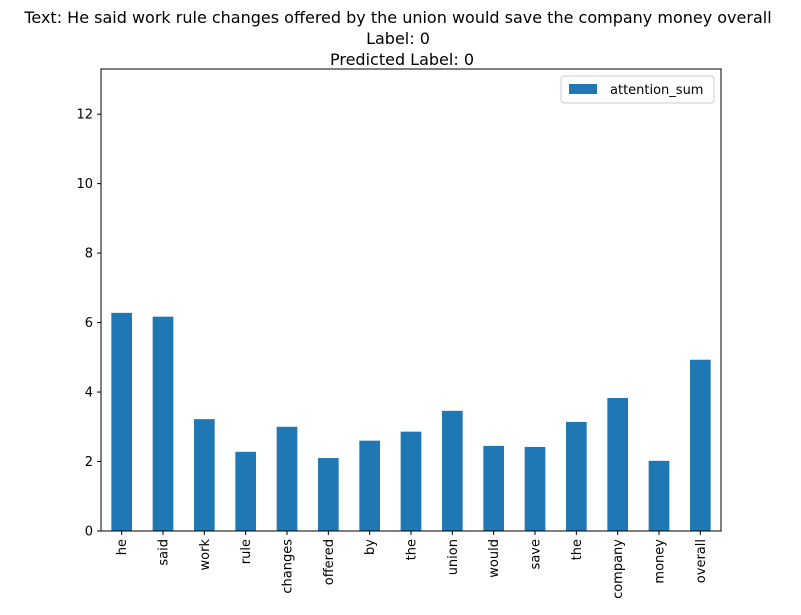 The height and width of the screenshot is (615, 801). I want to click on x-tick-label: work, so click(205, 555).